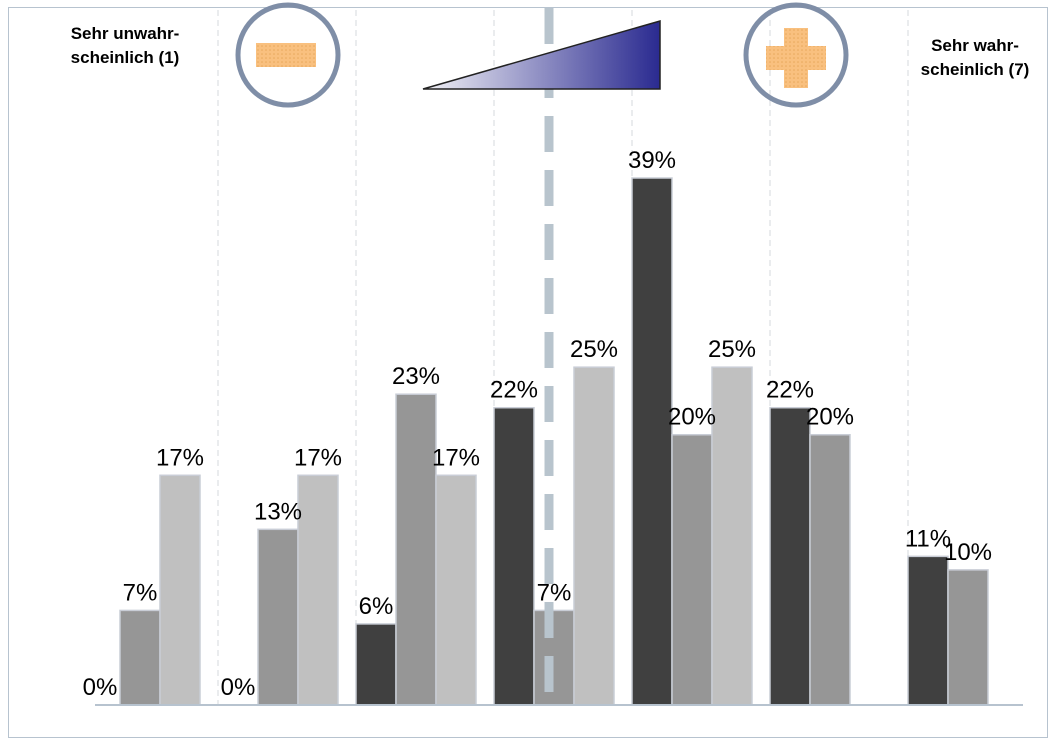  What do you see at coordinates (541, 55) in the screenshot?
I see `increasing-wedge-icon` at bounding box center [541, 55].